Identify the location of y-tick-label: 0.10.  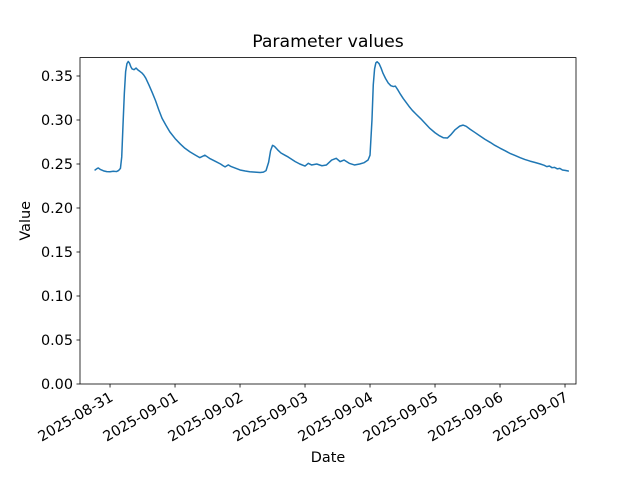
(57, 297).